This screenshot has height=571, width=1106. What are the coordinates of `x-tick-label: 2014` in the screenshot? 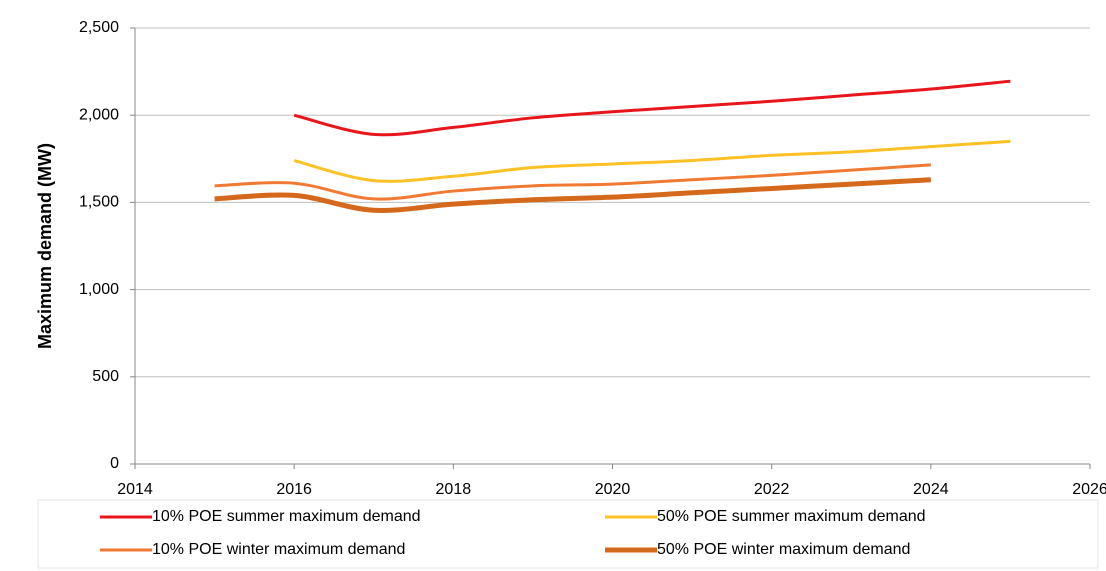 It's located at (135, 489).